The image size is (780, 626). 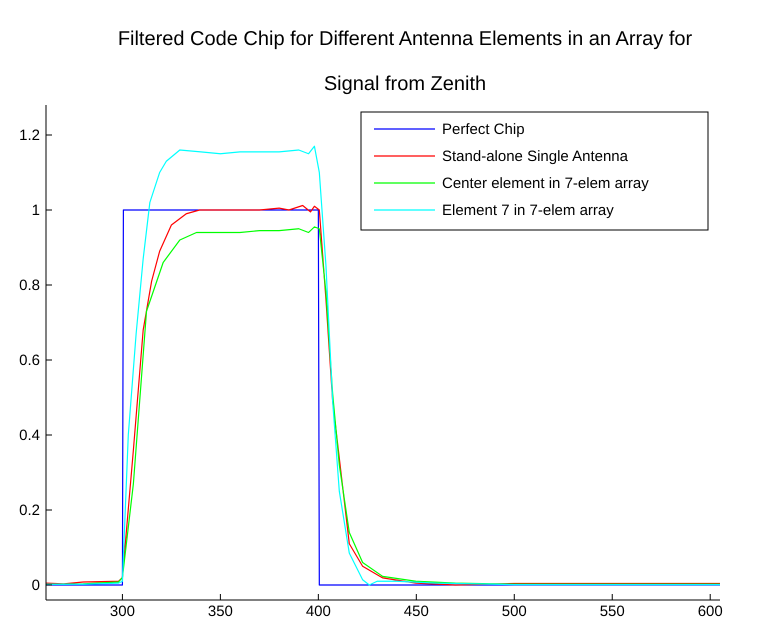 I want to click on y-tick-label: 0.8, so click(x=29, y=285).